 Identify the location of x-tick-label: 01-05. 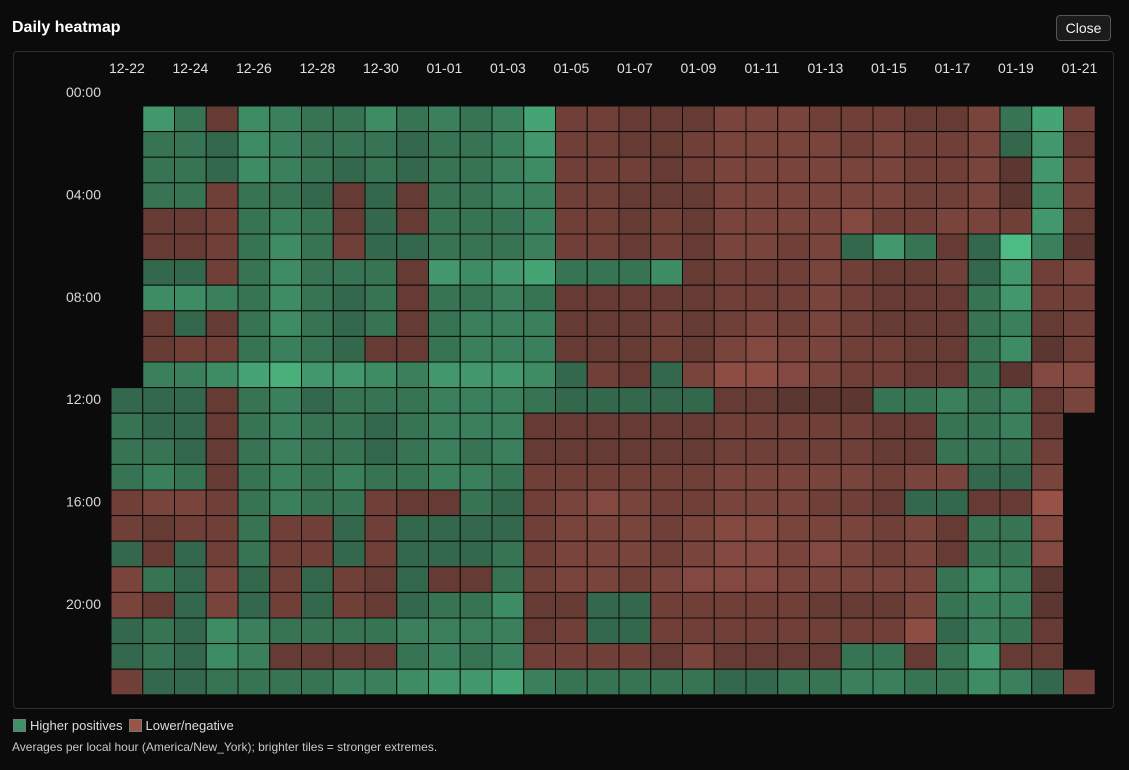
(571, 68).